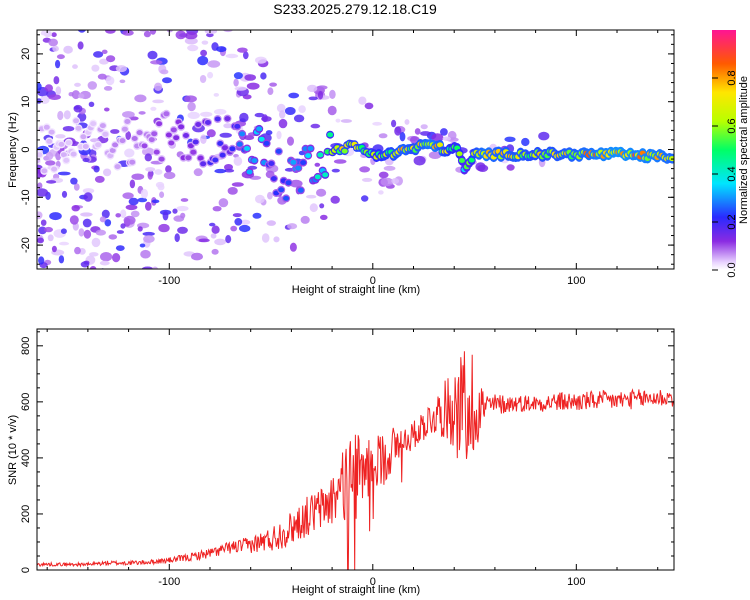 This screenshot has width=750, height=600. I want to click on snr-y-tick-label: 400, so click(26, 458).